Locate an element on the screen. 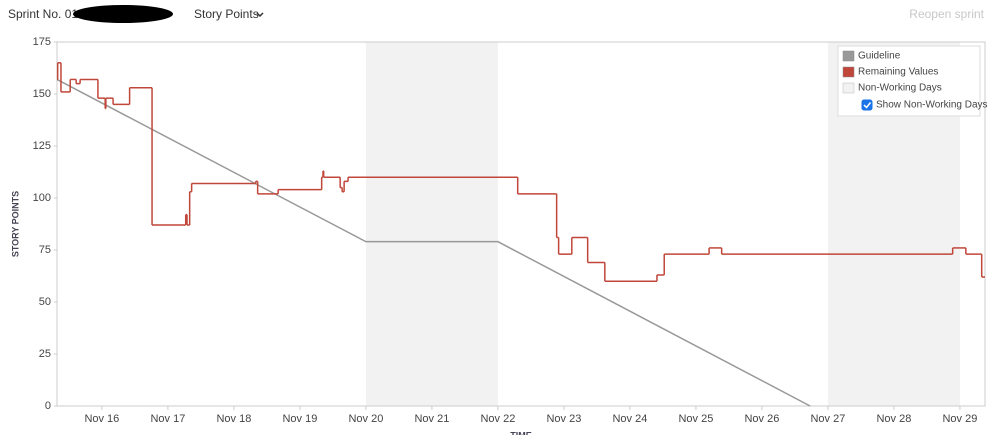 The height and width of the screenshot is (435, 999). y-tick-label: 100 is located at coordinates (42, 198).